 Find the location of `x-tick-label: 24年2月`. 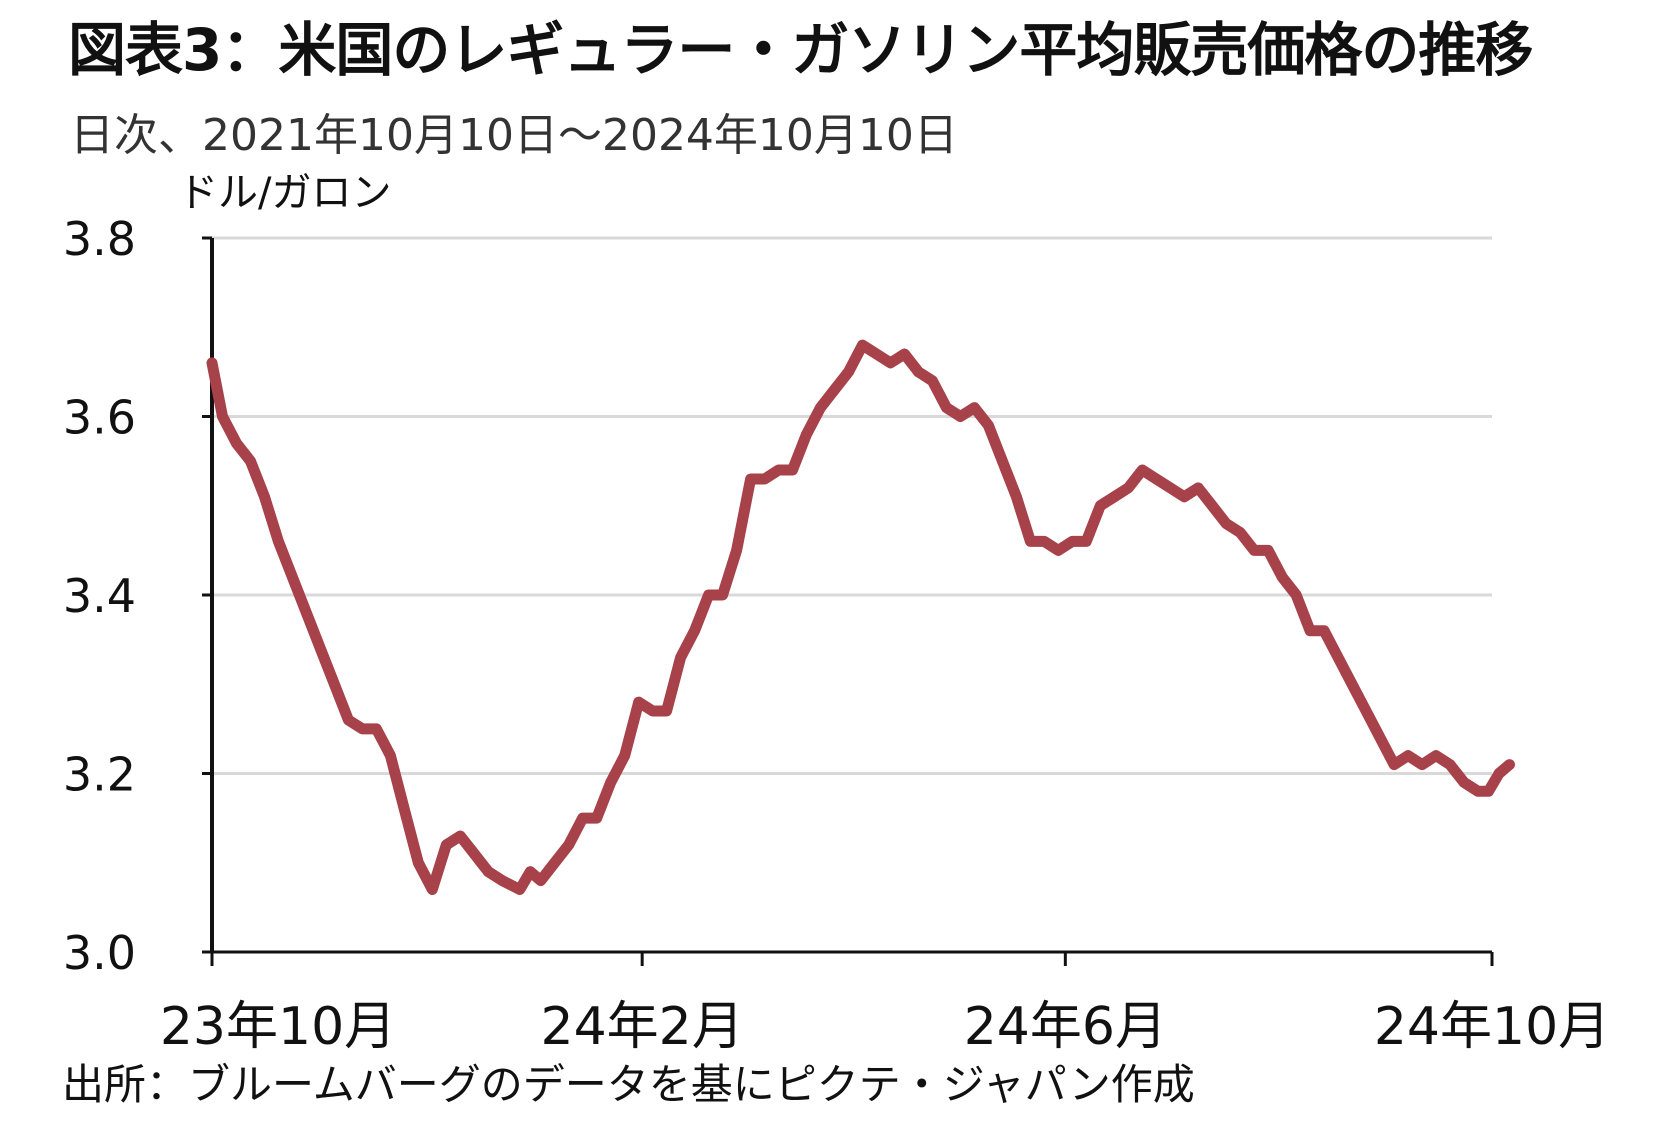

x-tick-label: 24年2月 is located at coordinates (642, 1027).